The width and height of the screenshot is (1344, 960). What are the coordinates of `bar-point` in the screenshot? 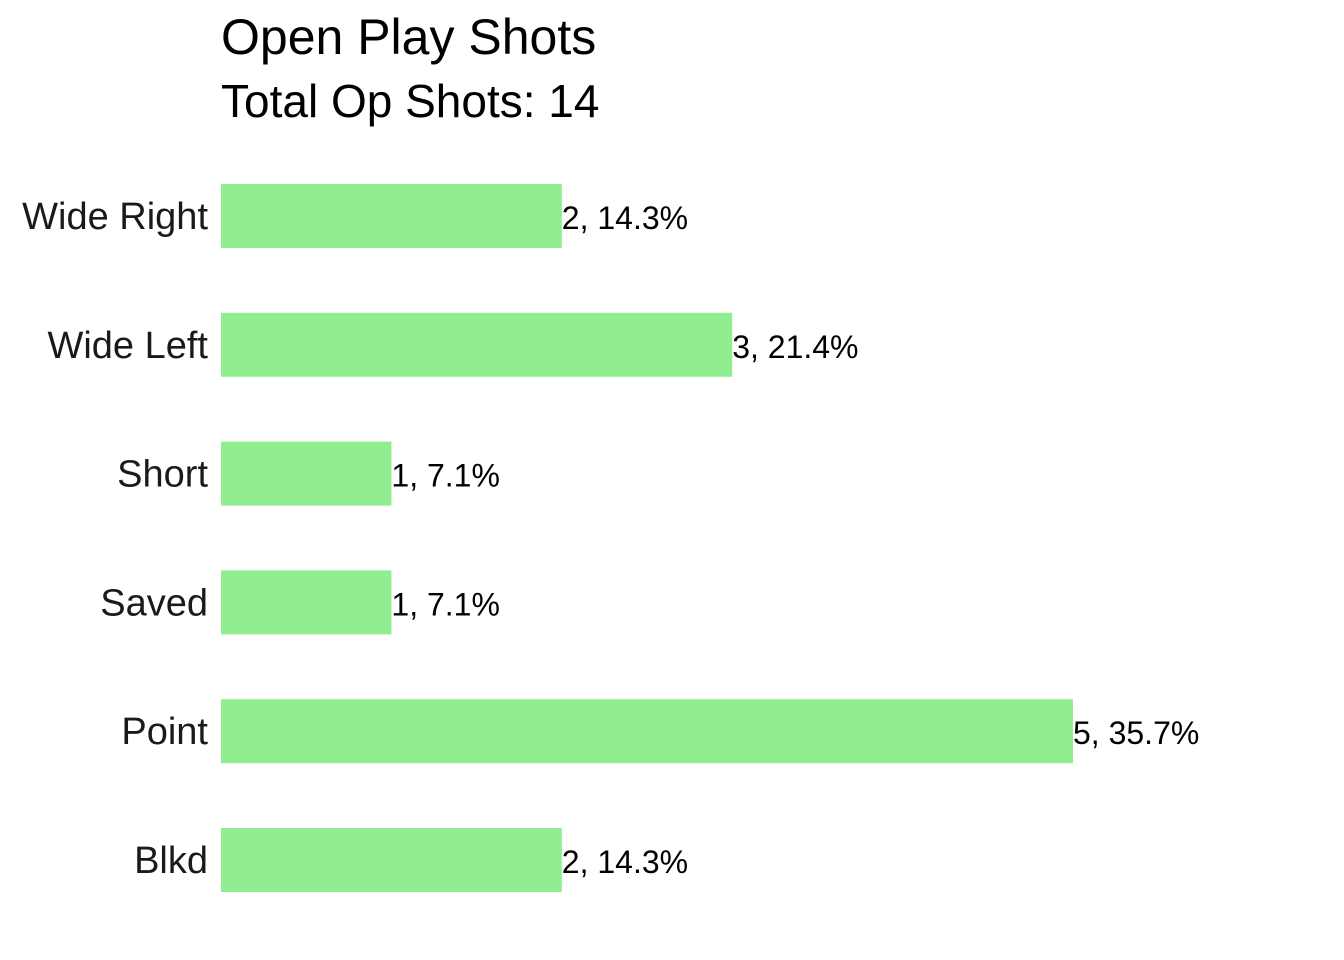 It's located at (647, 731).